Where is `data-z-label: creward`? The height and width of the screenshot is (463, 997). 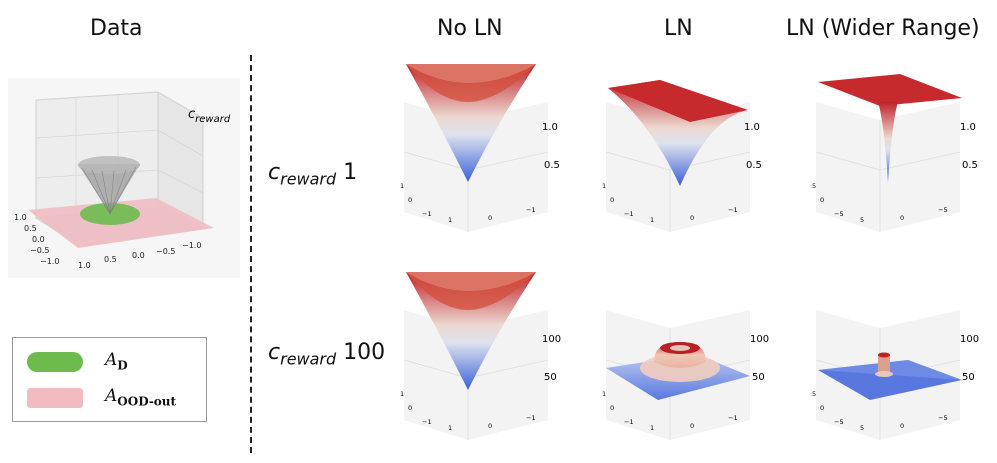
data-z-label: creward is located at coordinates (209, 116).